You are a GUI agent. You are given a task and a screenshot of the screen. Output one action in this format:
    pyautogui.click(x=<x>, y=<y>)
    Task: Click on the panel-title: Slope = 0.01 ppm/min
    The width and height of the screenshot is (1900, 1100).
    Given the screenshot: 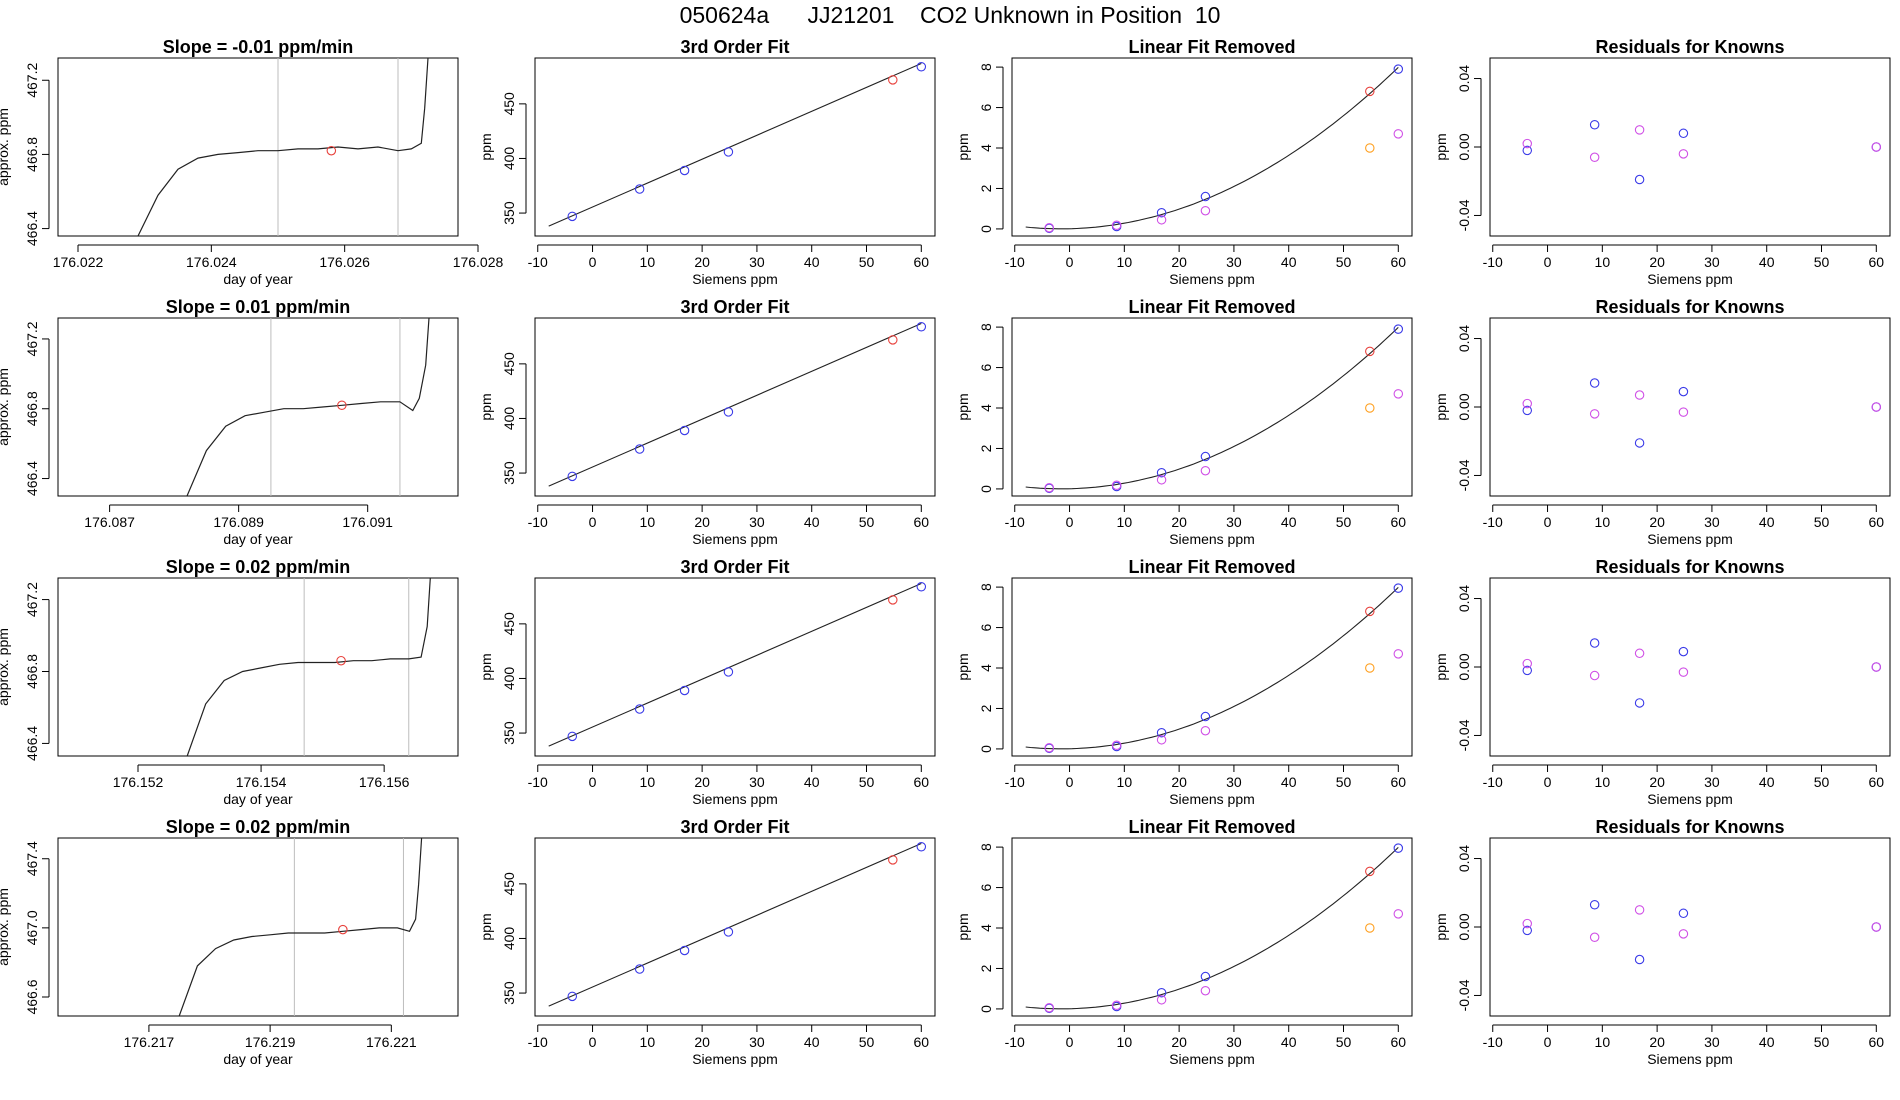 What is the action you would take?
    pyautogui.click(x=258, y=307)
    